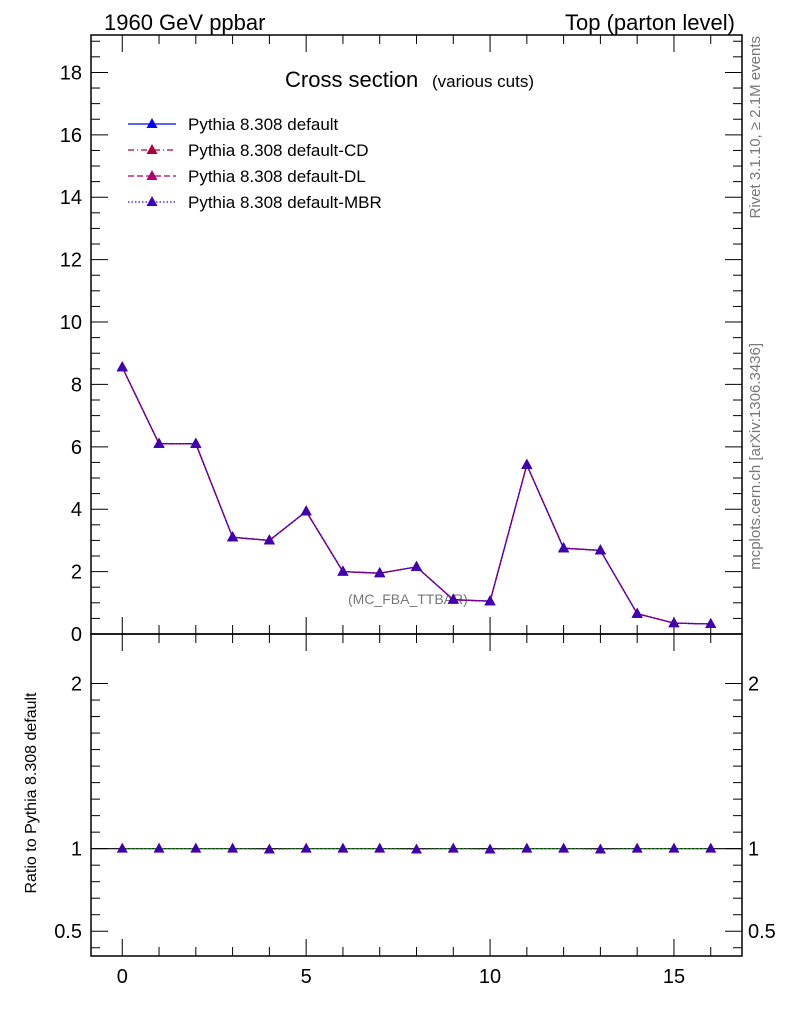  What do you see at coordinates (76, 510) in the screenshot?
I see `main-y-tick-label: 4` at bounding box center [76, 510].